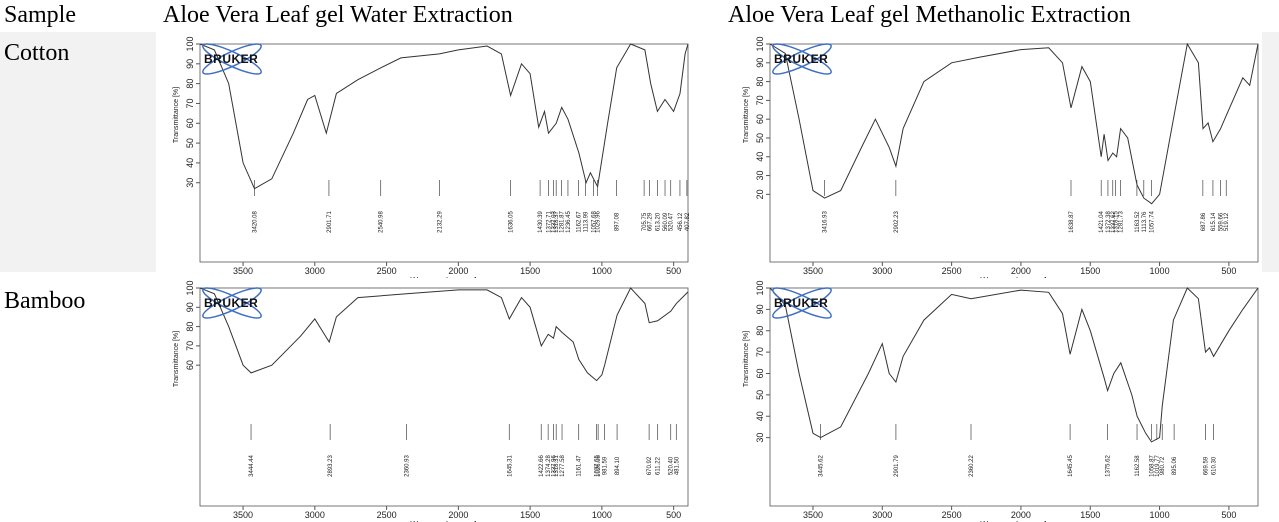  I want to click on peak-label: 407.82, so click(687, 221).